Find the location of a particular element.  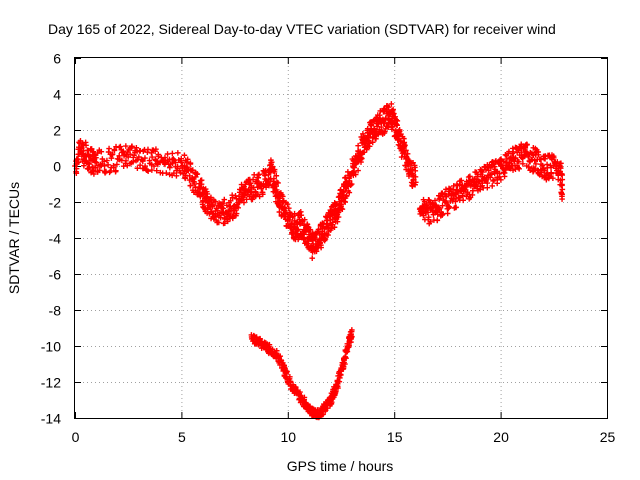

y-tick-label: 4 is located at coordinates (57, 95).